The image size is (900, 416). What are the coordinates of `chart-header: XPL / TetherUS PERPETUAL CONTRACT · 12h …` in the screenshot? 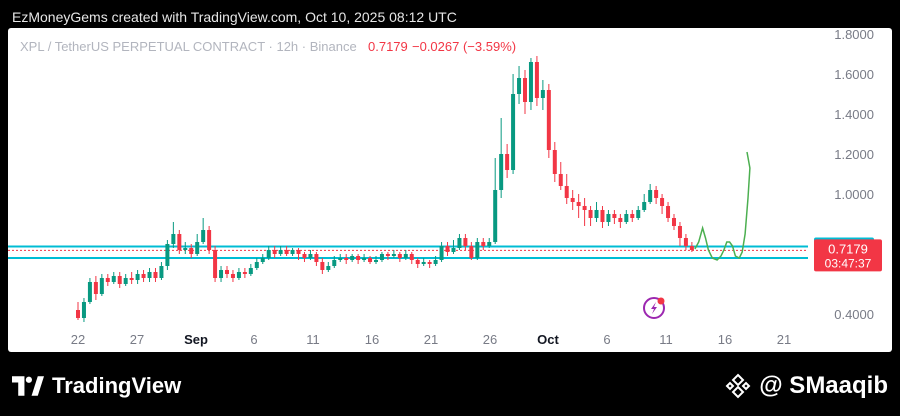 It's located at (268, 46).